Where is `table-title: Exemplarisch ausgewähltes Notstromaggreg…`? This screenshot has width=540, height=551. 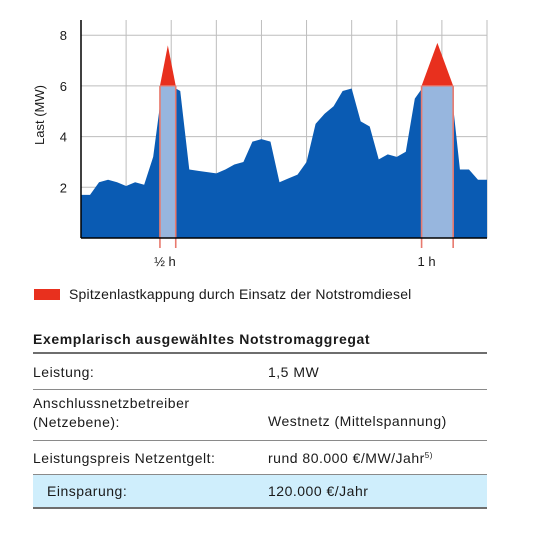 table-title: Exemplarisch ausgewähltes Notstromaggreg… is located at coordinates (202, 339).